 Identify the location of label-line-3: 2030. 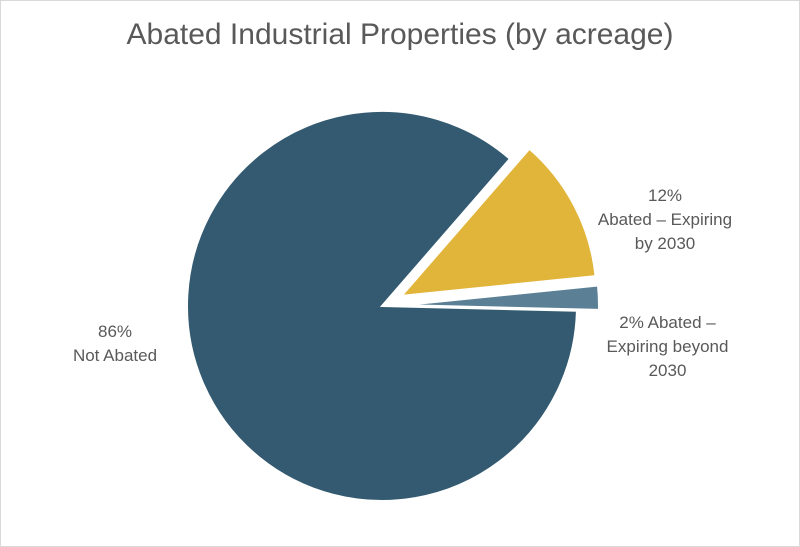
(667, 370).